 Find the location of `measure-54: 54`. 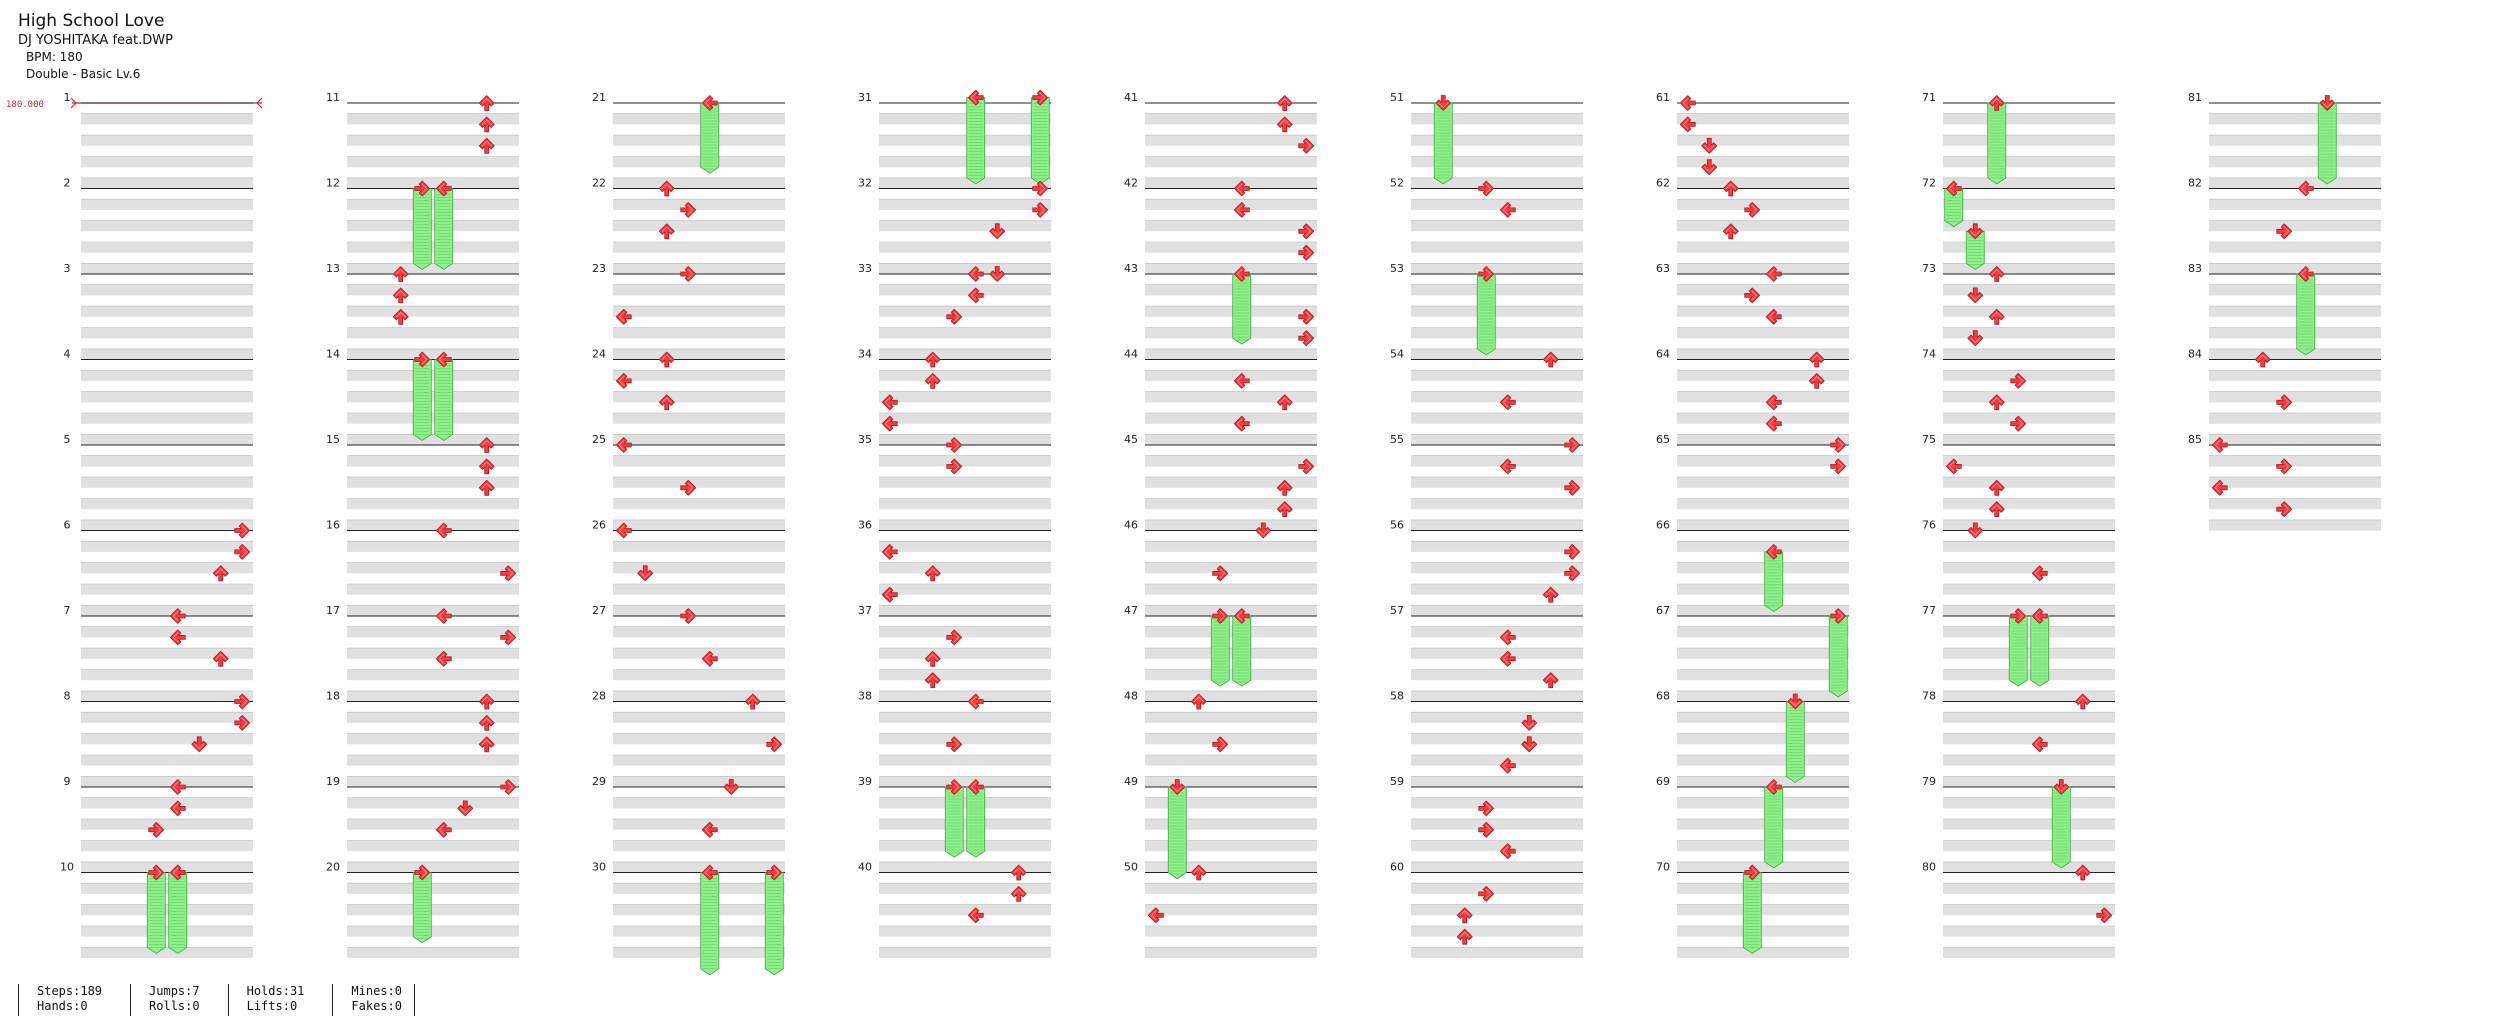

measure-54: 54 is located at coordinates (1486, 397).